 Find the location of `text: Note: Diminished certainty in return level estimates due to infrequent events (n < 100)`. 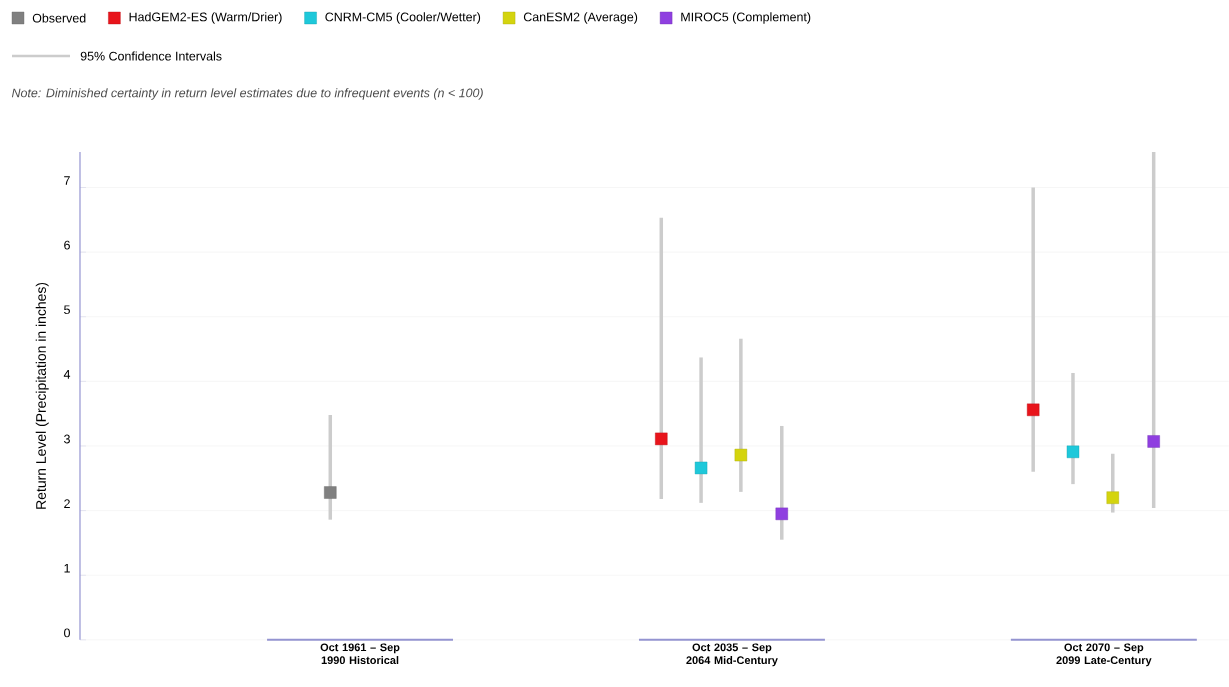

text: Note: Diminished certainty in return level estimates due to infrequent events (n < 100) is located at coordinates (247, 94).